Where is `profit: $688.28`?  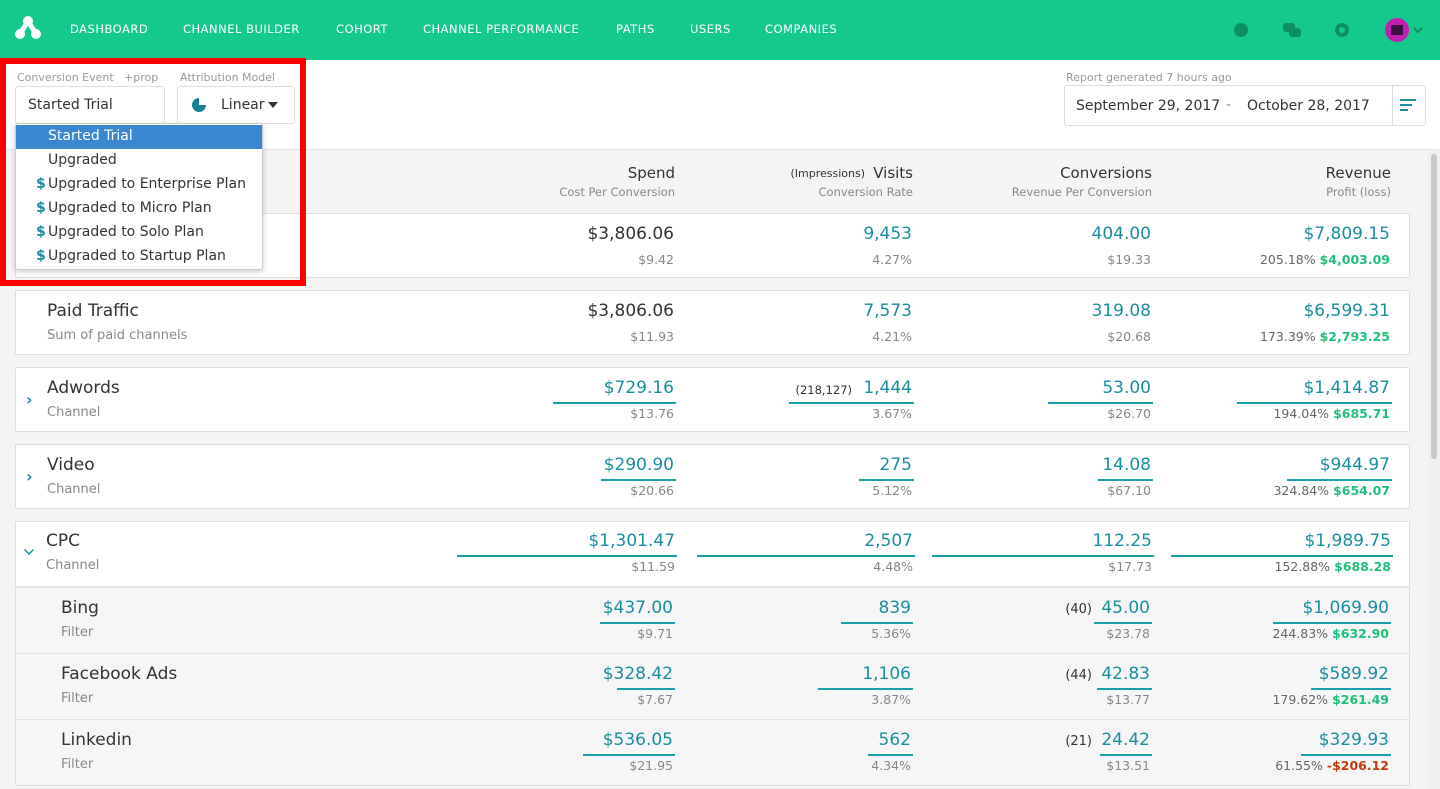
profit: $688.28 is located at coordinates (1362, 566).